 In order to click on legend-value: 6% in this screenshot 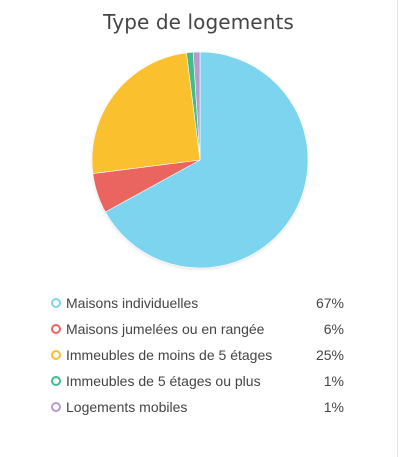, I will do `click(333, 329)`.